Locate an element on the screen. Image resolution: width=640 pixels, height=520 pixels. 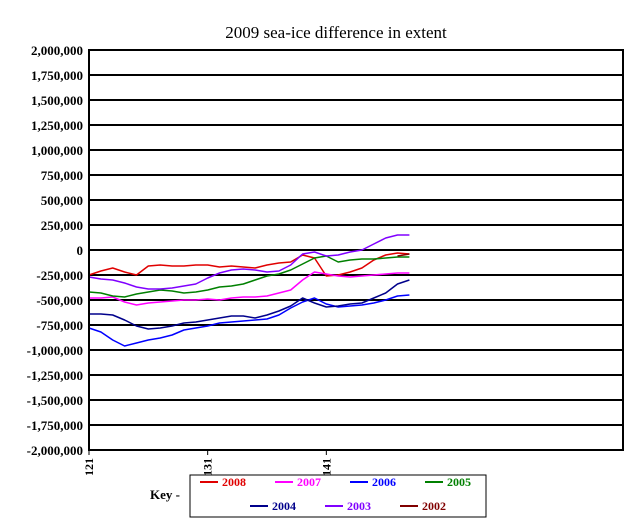
y-tick-label: -1,750,000 is located at coordinates (55, 425).